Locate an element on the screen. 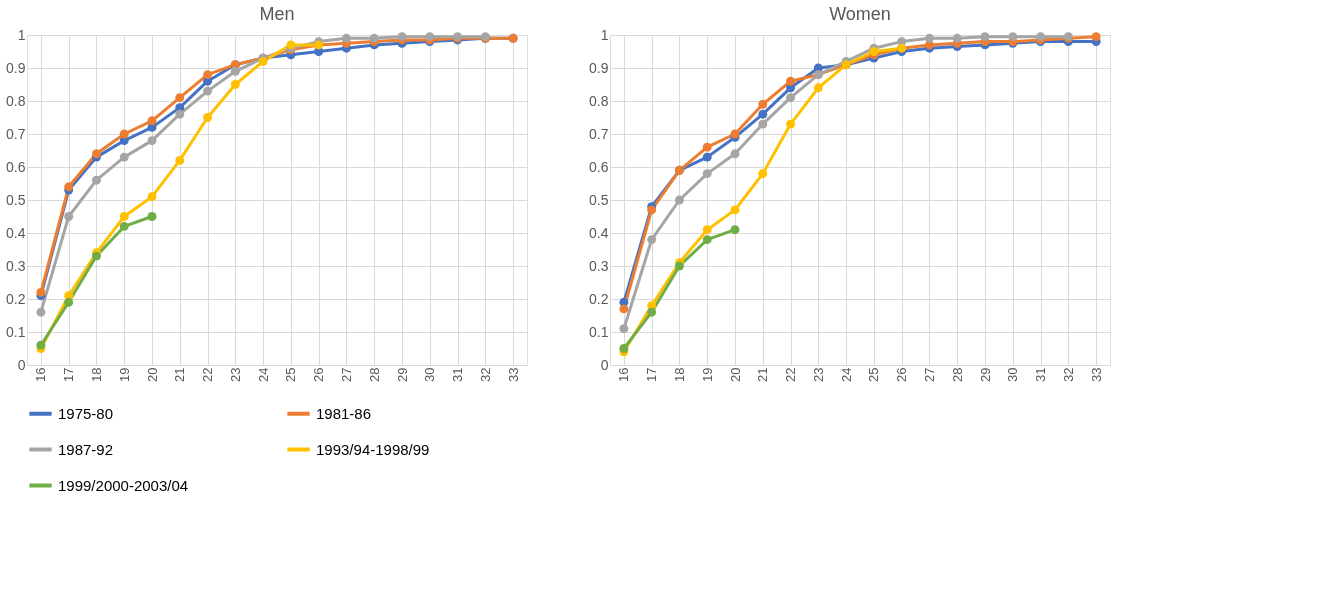  x-tick-label: 22 is located at coordinates (208, 374).